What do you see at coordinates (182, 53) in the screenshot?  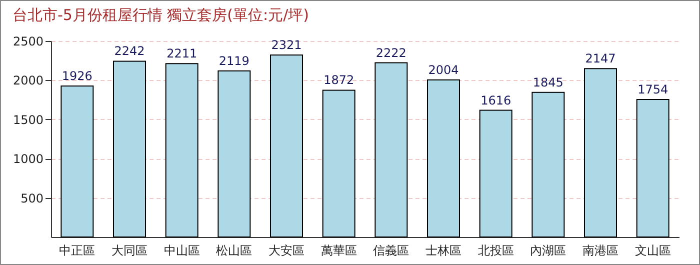 I see `data-label: 2211` at bounding box center [182, 53].